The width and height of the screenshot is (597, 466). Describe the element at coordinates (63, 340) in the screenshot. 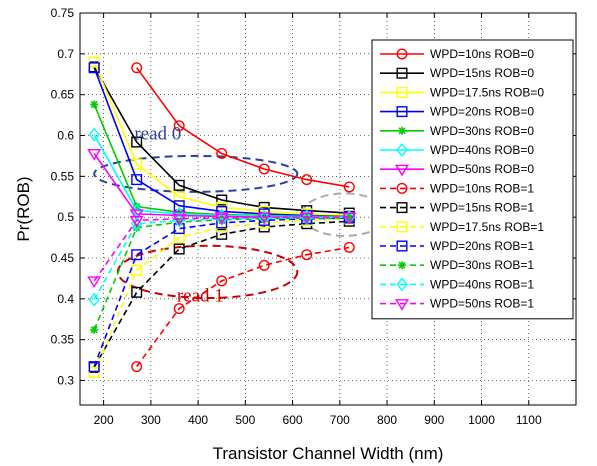

I see `y-tick-label: 0.35` at that location.